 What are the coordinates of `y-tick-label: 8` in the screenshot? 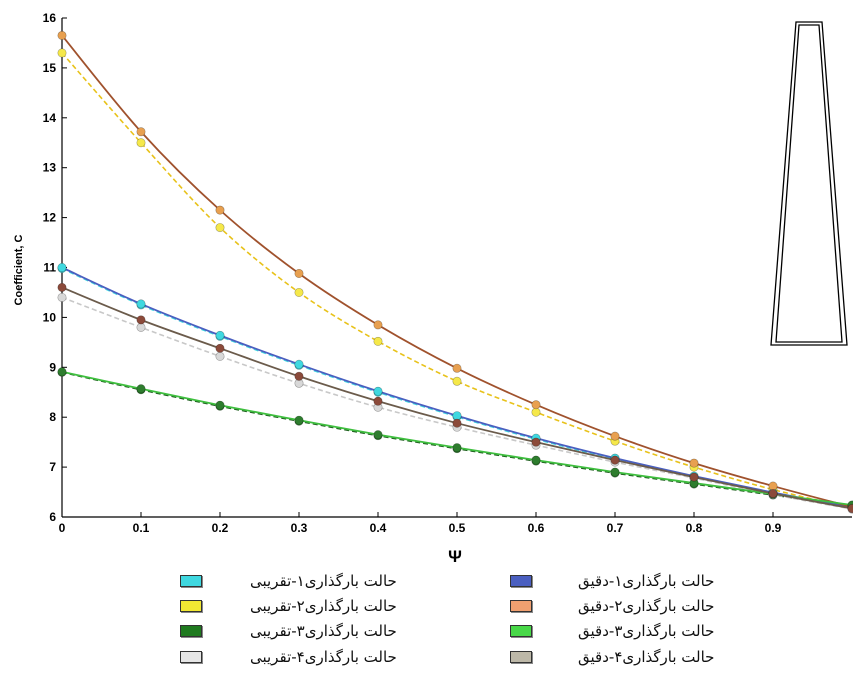 It's located at (52, 417).